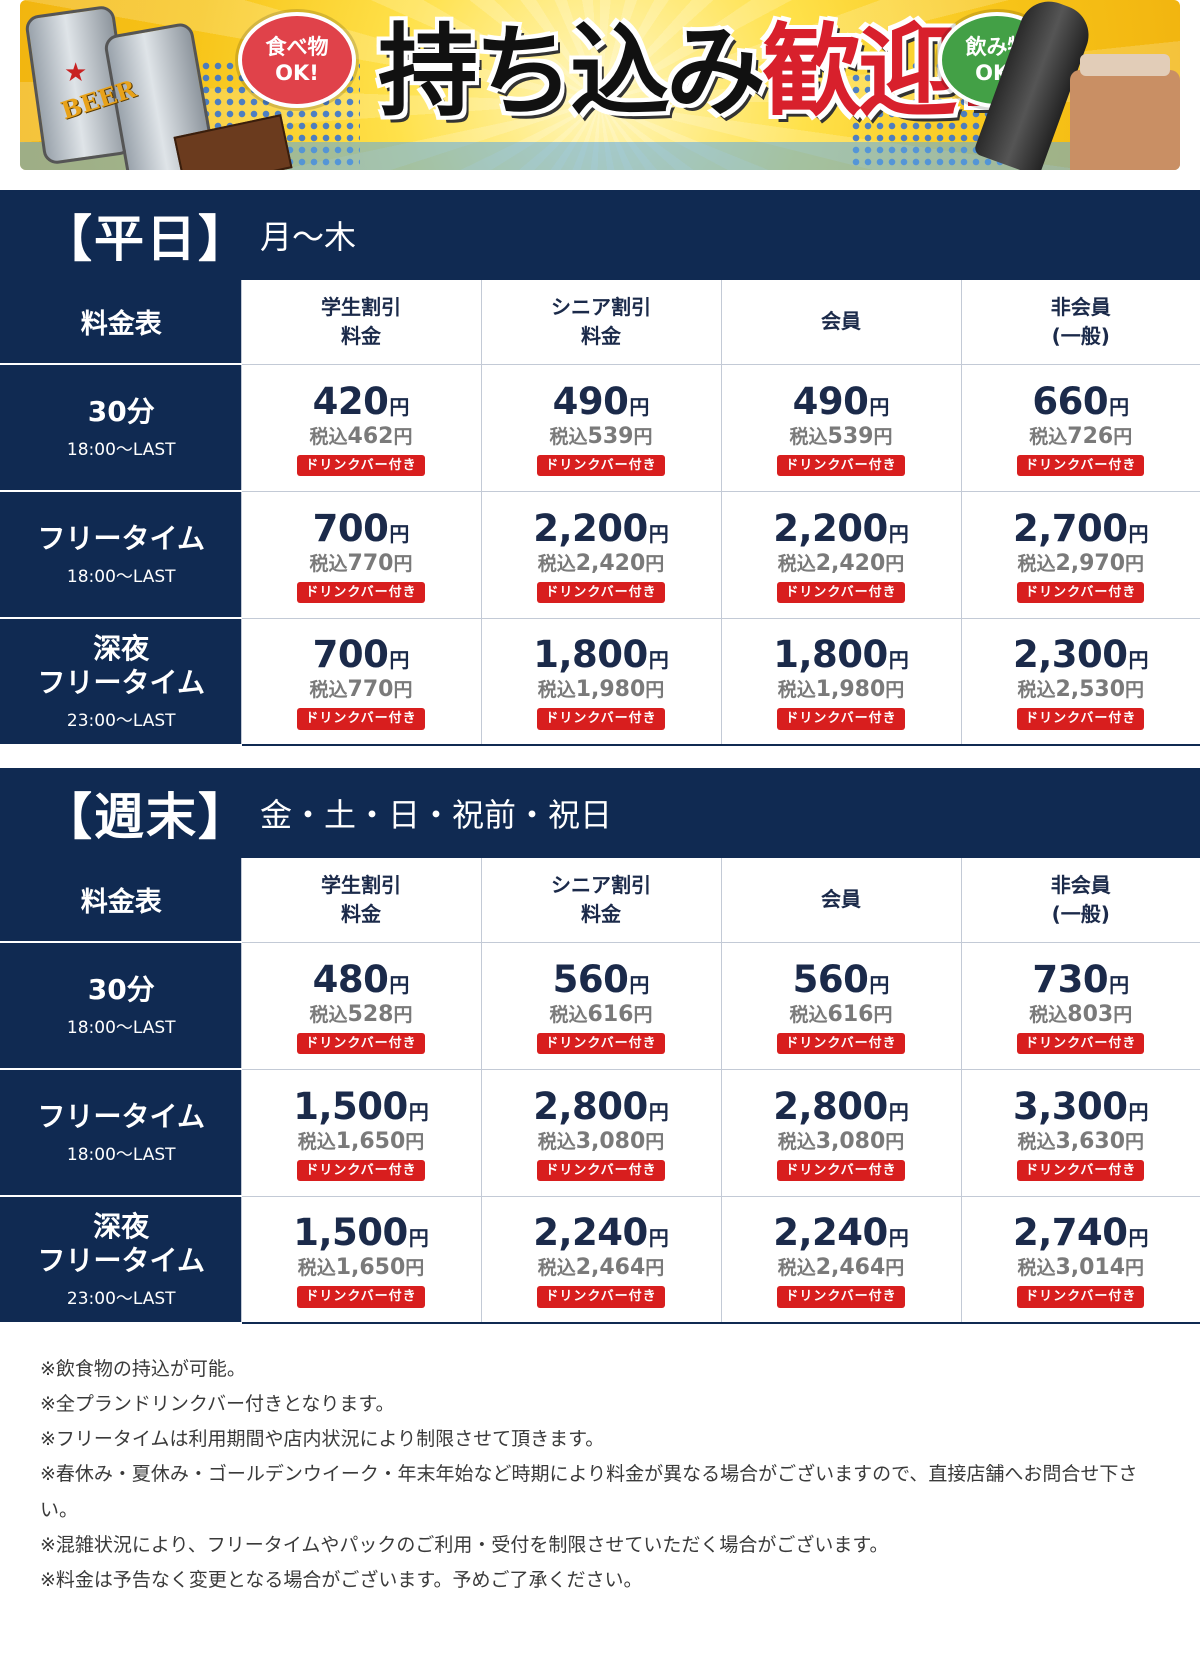  I want to click on price-cell: 420円 税込462円 ドリンクバー付き, so click(360, 428).